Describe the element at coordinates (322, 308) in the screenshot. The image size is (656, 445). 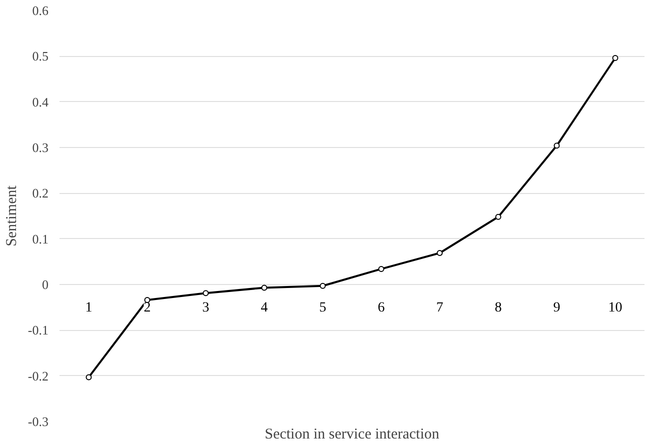
I see `x-tick-label: 5` at that location.